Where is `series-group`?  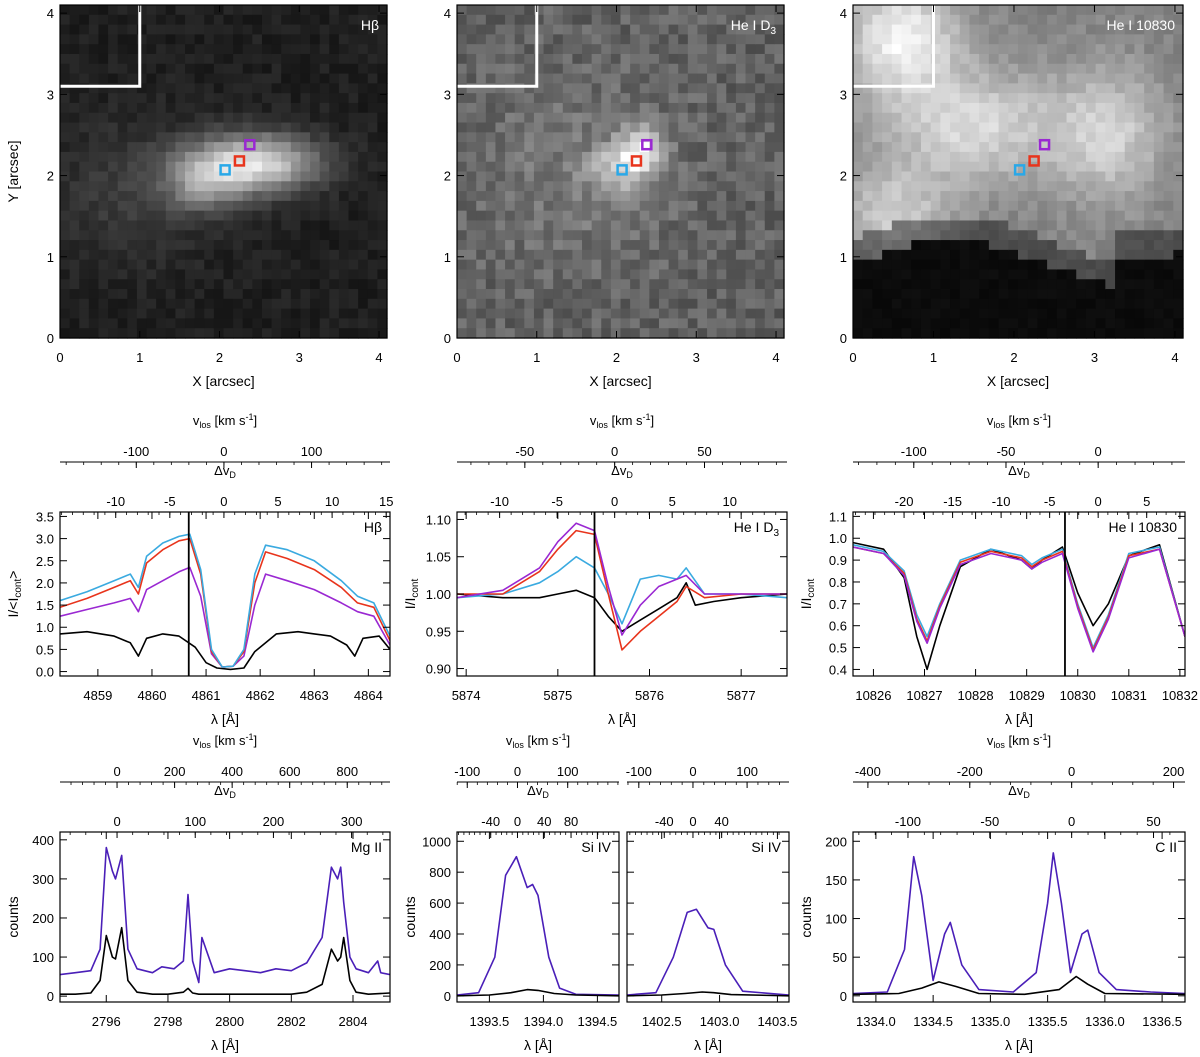 series-group is located at coordinates (1019, 606).